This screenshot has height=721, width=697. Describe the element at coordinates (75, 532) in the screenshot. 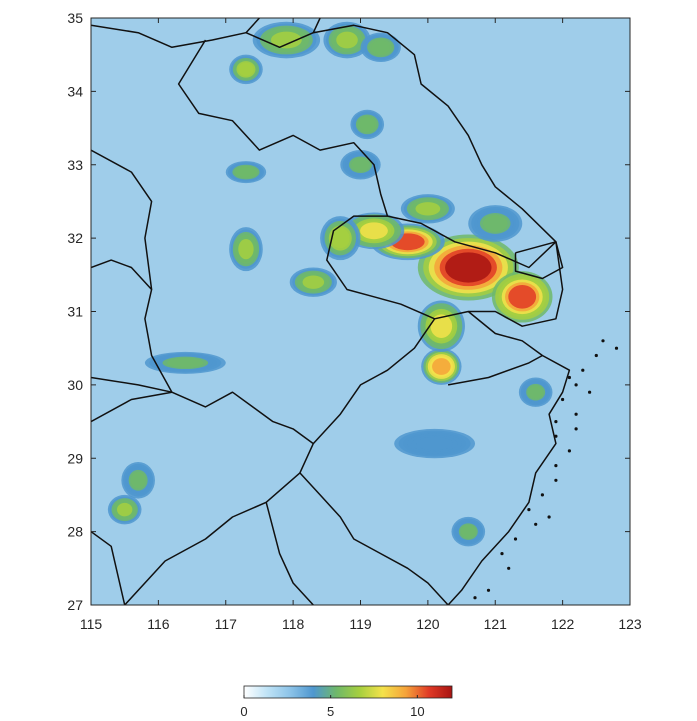

I see `y-tick-label: 28` at that location.